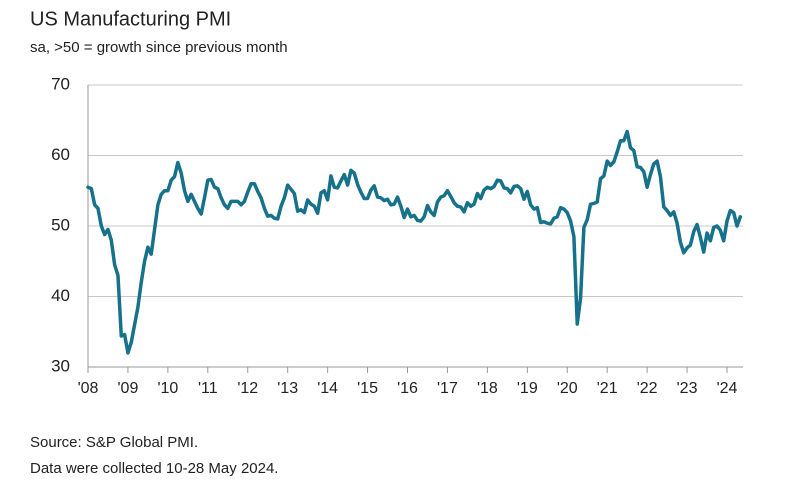  Describe the element at coordinates (167, 388) in the screenshot. I see `x-tick-label: '10` at that location.